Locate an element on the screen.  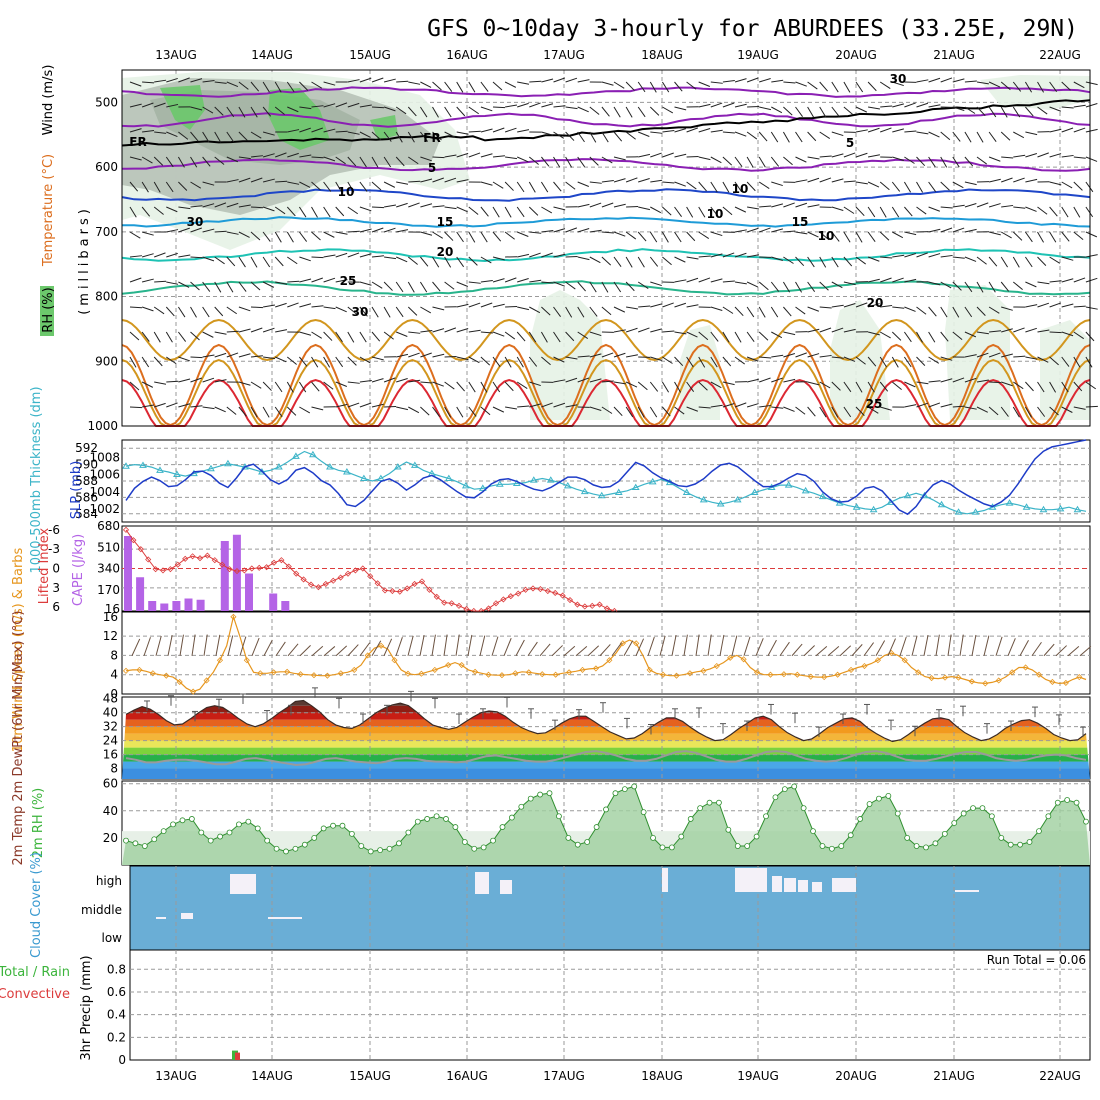
contour-label: 5 is located at coordinates (432, 168).